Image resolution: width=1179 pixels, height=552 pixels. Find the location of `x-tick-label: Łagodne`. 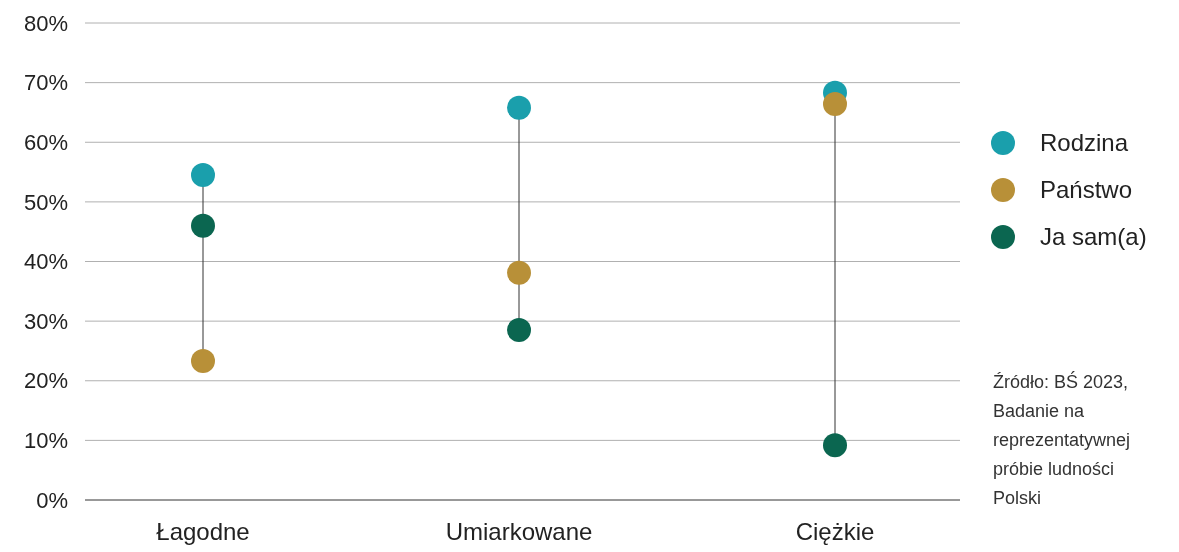

x-tick-label: Łagodne is located at coordinates (203, 531).